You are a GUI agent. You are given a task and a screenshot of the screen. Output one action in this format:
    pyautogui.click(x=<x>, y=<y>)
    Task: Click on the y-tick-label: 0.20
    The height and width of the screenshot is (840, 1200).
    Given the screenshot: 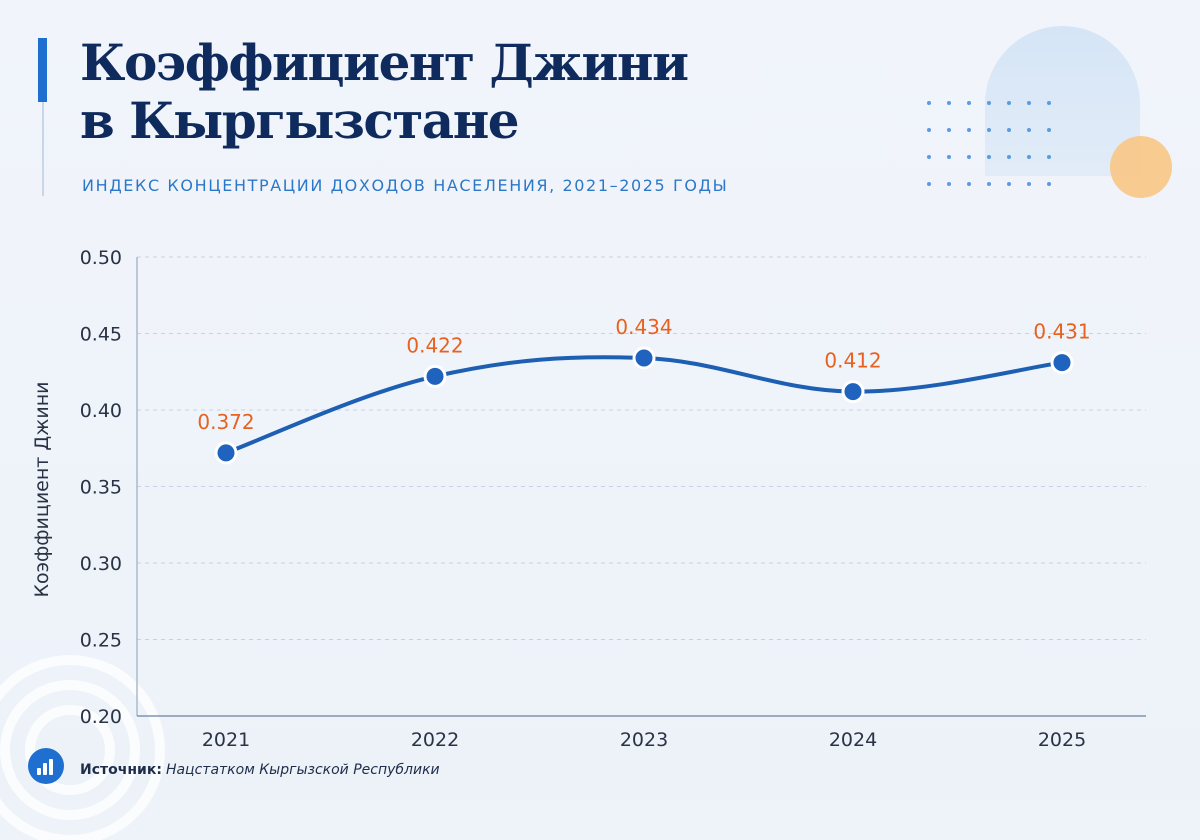 What is the action you would take?
    pyautogui.click(x=101, y=717)
    